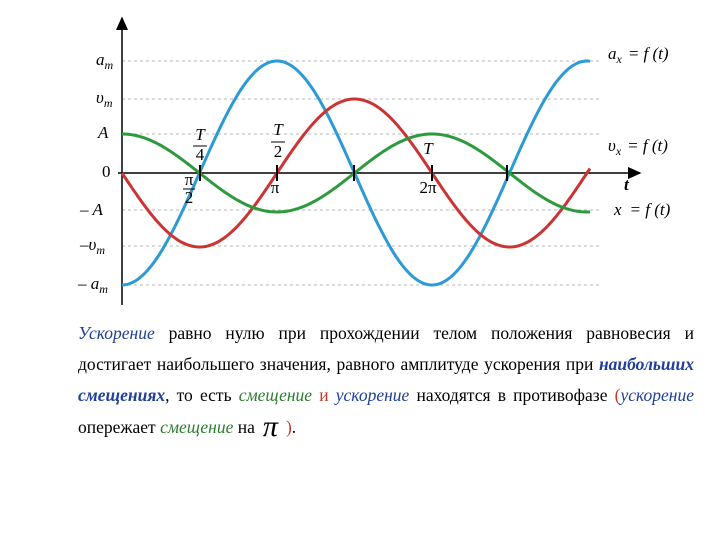  What do you see at coordinates (189, 197) in the screenshot?
I see `phase-tick: 2` at bounding box center [189, 197].